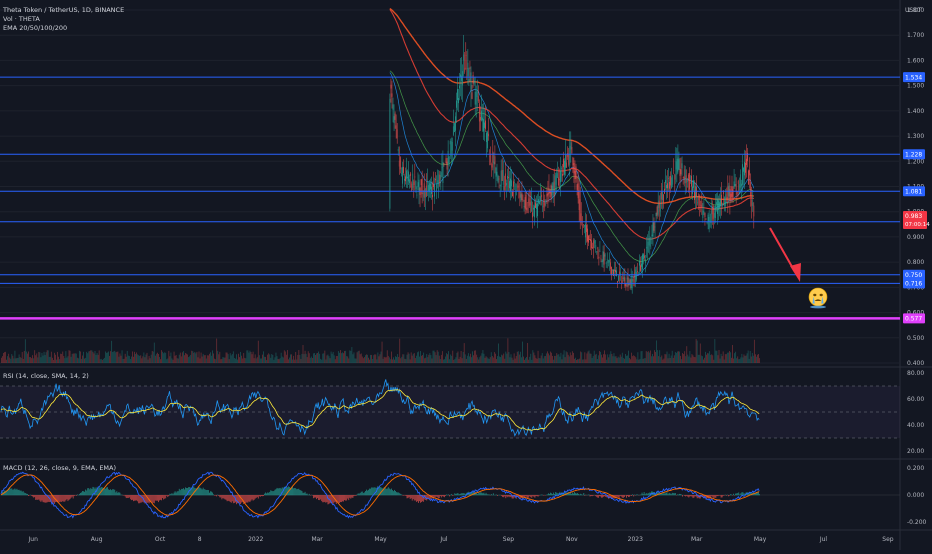 The width and height of the screenshot is (932, 554). I want to click on rsi-legend: RSI (14, close, SMA, 14, 2), so click(46, 376).